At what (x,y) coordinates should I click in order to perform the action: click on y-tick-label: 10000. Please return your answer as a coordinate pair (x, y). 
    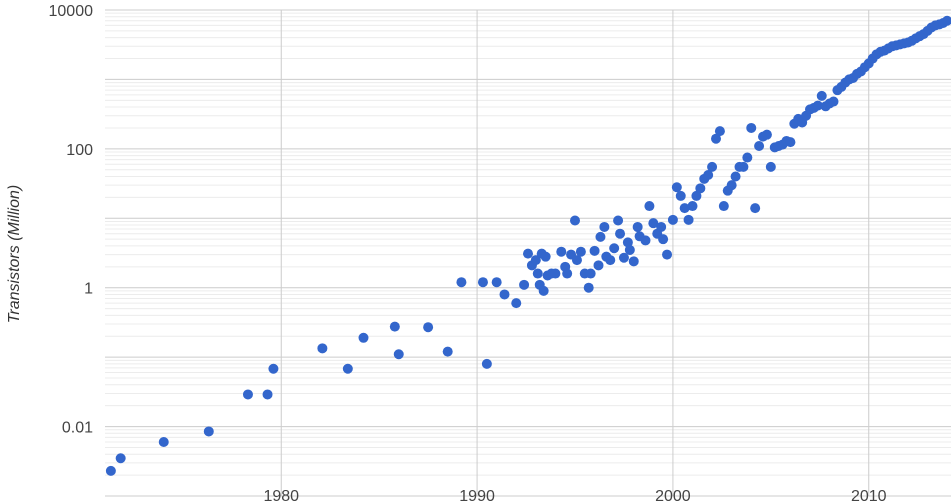
    Looking at the image, I should click on (71, 11).